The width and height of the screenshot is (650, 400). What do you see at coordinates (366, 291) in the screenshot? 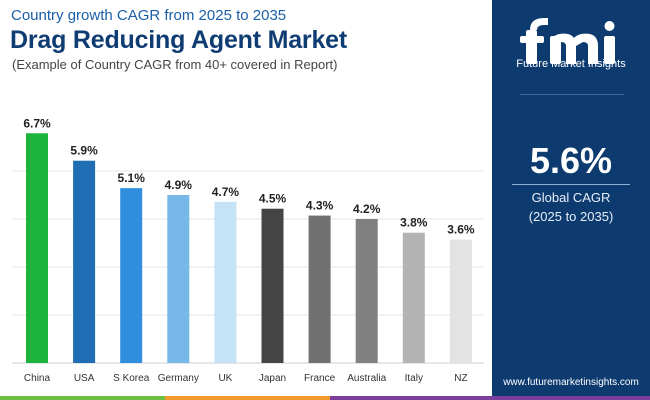
I see `bar-australia` at bounding box center [366, 291].